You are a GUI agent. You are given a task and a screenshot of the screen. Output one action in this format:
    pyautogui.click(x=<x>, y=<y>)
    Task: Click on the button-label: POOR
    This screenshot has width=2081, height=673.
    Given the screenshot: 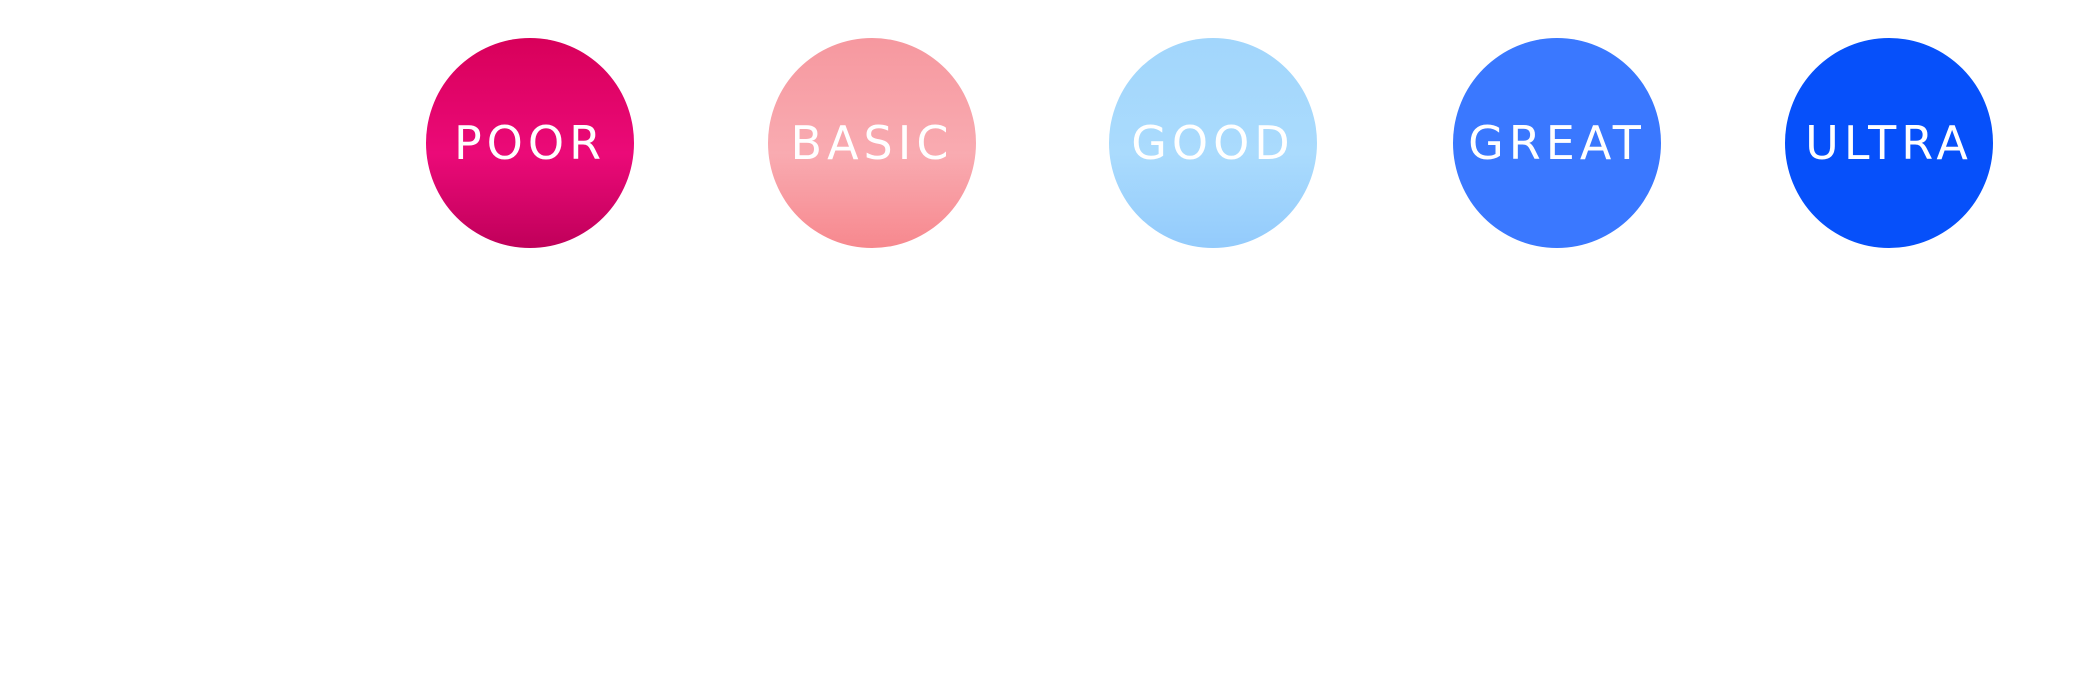 What is the action you would take?
    pyautogui.click(x=530, y=143)
    